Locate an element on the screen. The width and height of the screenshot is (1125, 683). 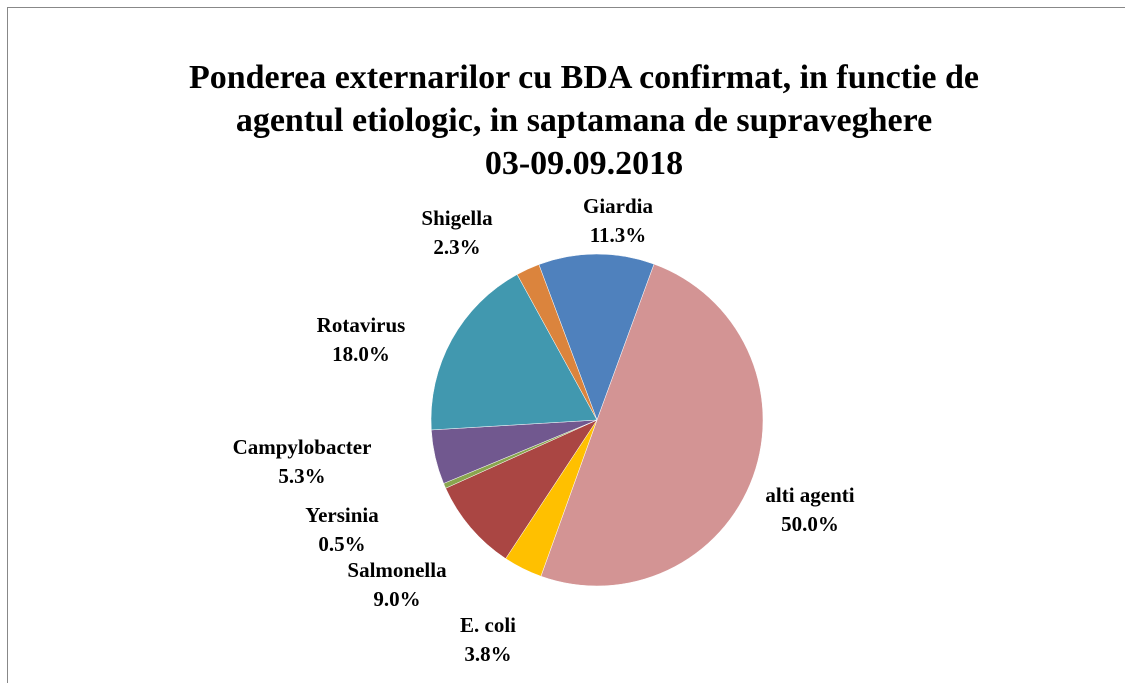
slice-label: Shigella is located at coordinates (457, 218).